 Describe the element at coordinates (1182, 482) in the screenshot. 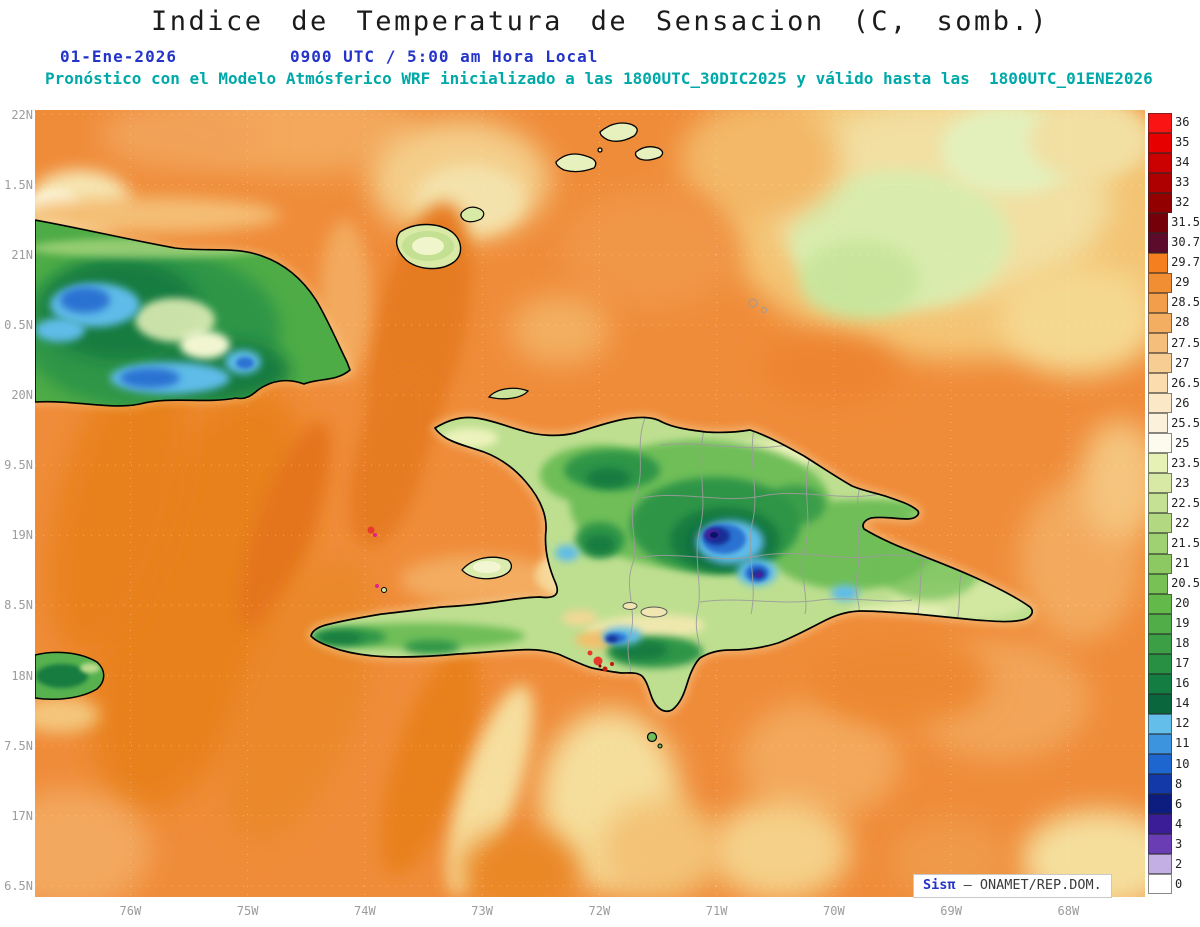

I see `colorbar-value: 23` at that location.